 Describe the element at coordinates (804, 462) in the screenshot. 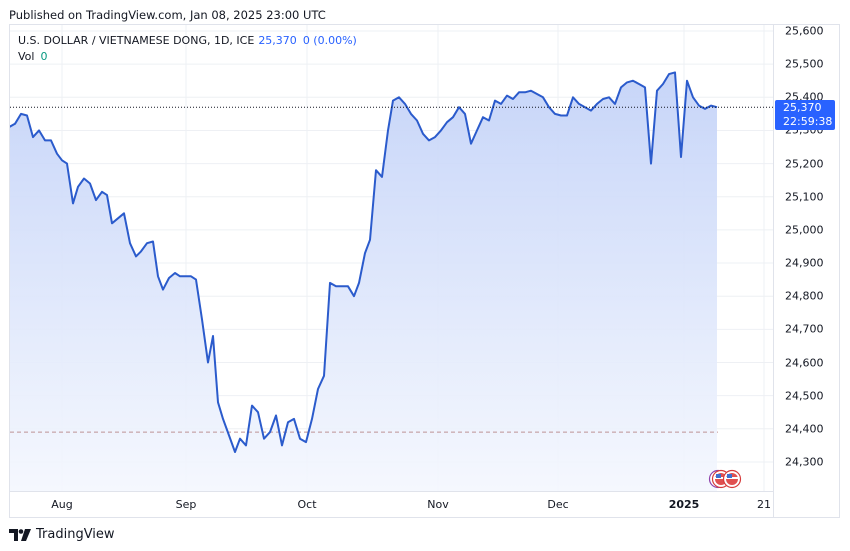

I see `y-tick-label: 24,300` at that location.